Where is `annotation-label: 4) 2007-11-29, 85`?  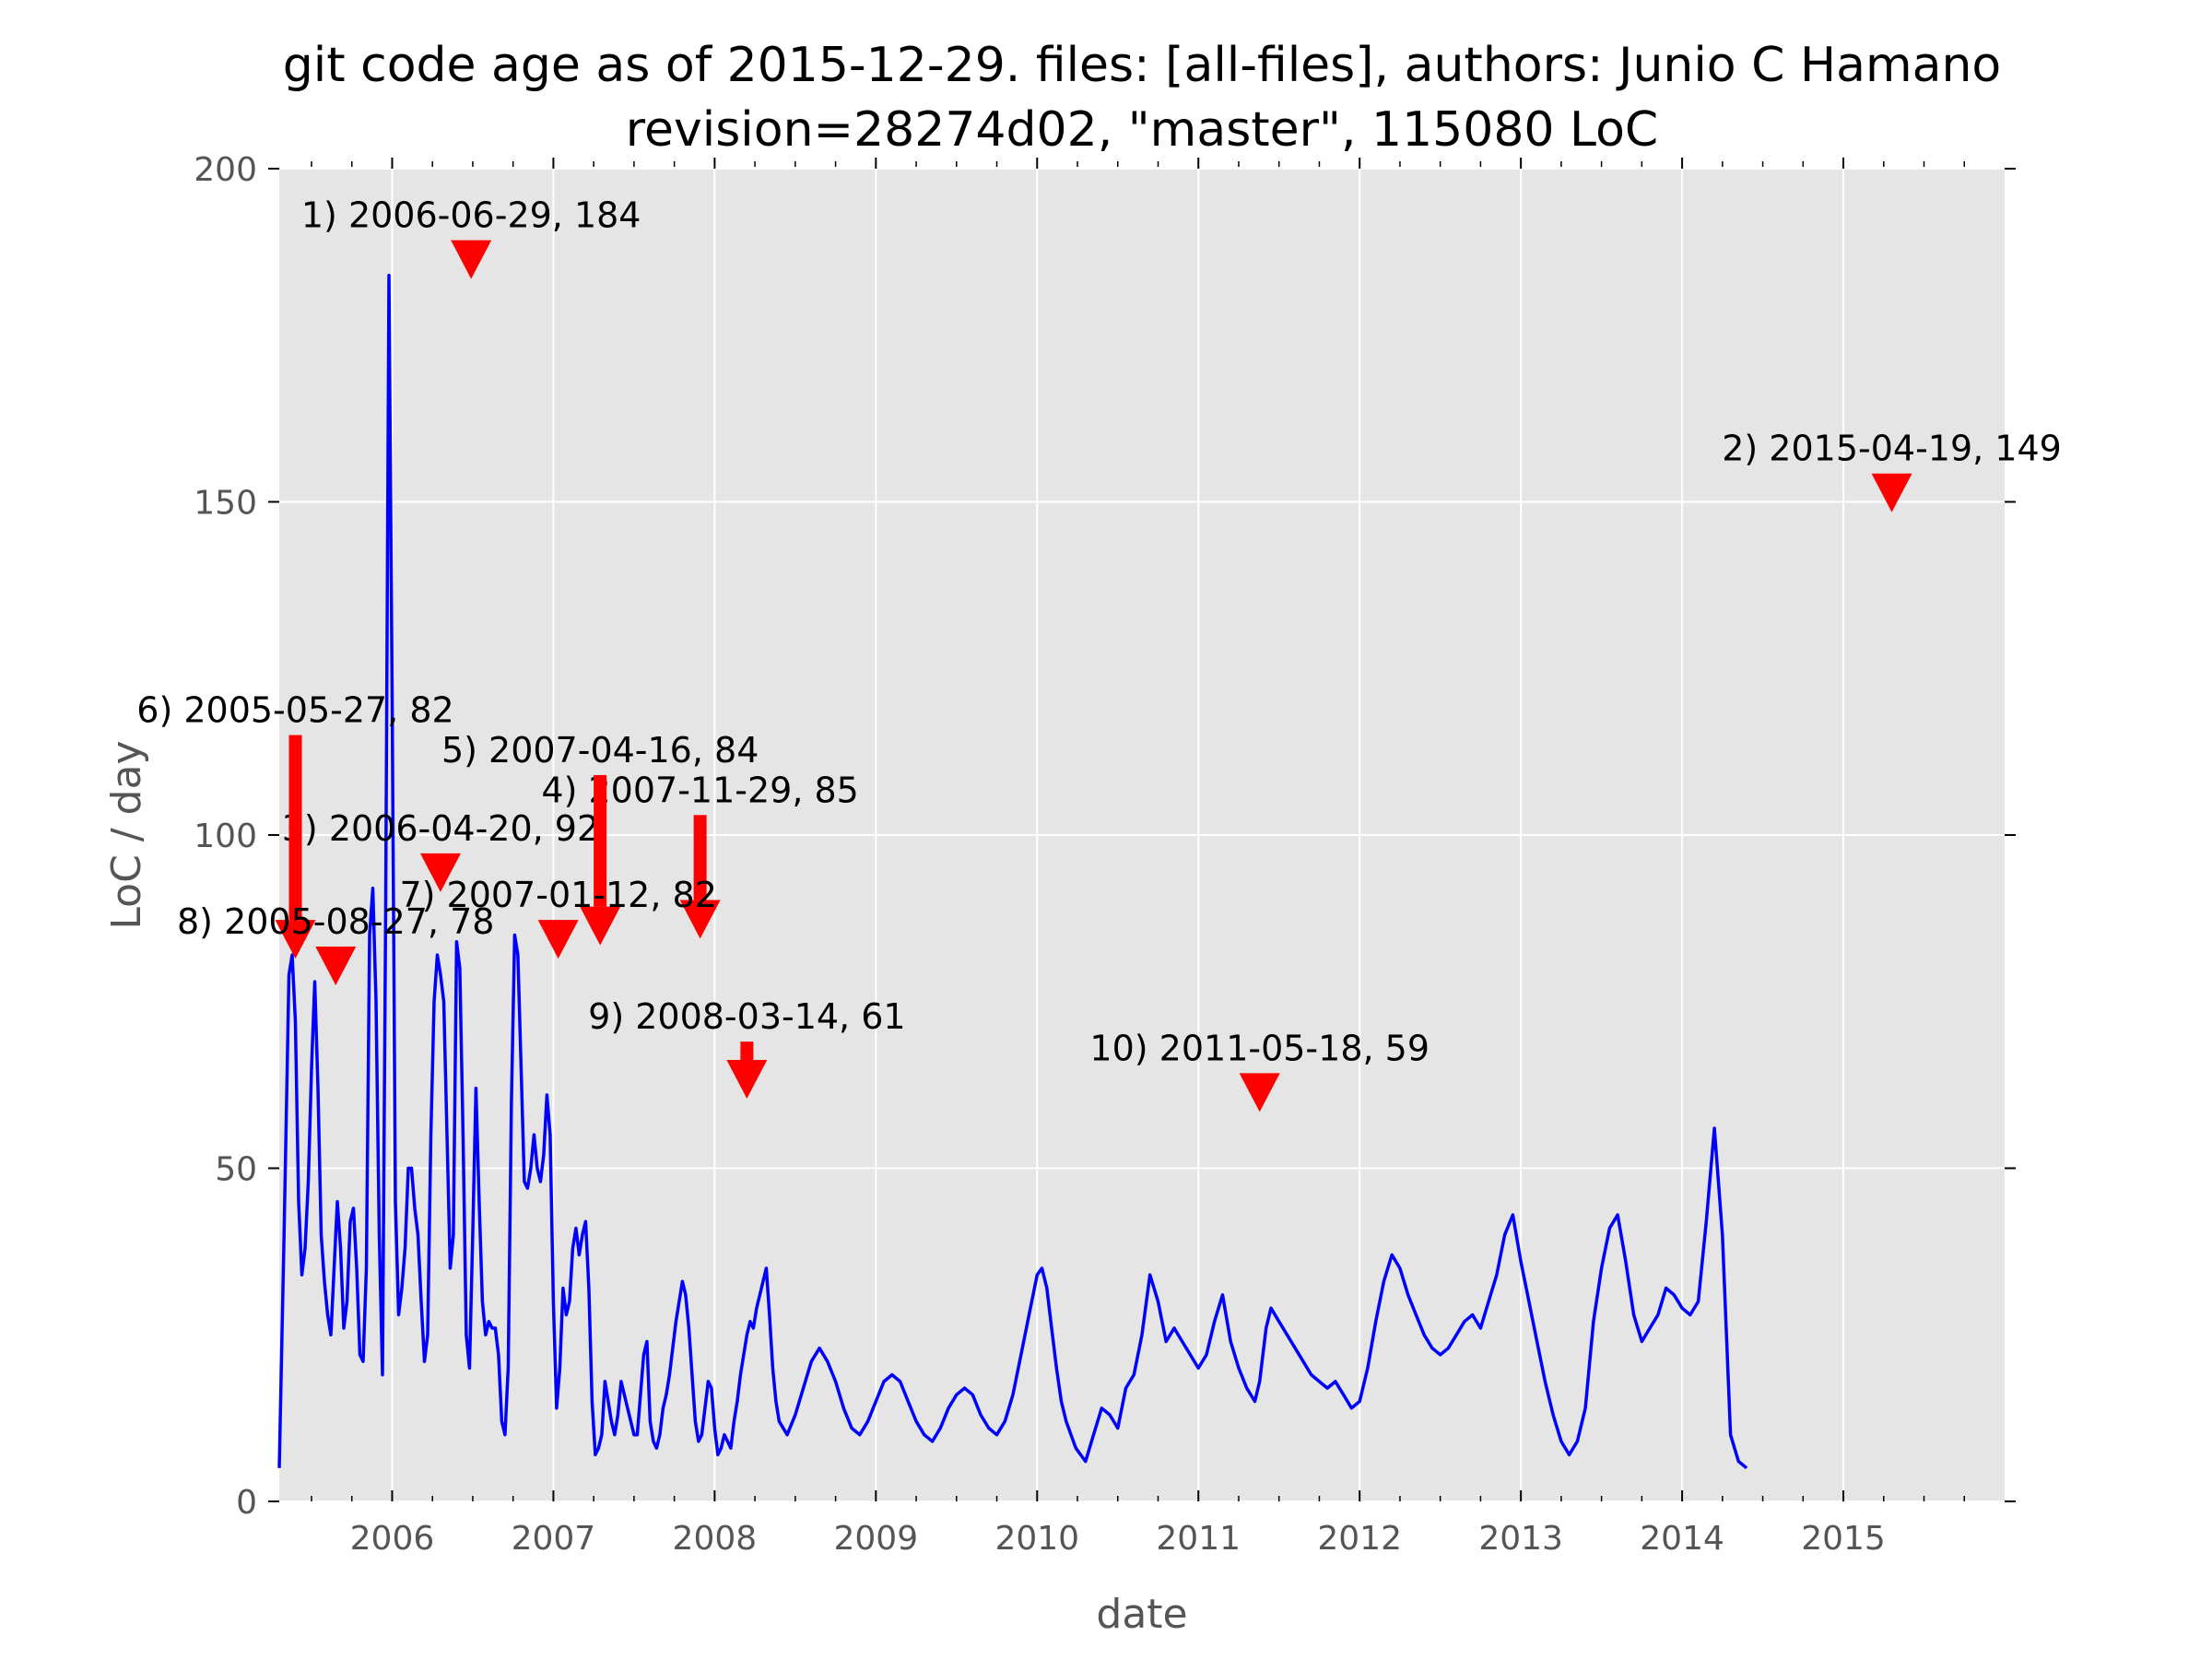
annotation-label: 4) 2007-11-29, 85 is located at coordinates (699, 790).